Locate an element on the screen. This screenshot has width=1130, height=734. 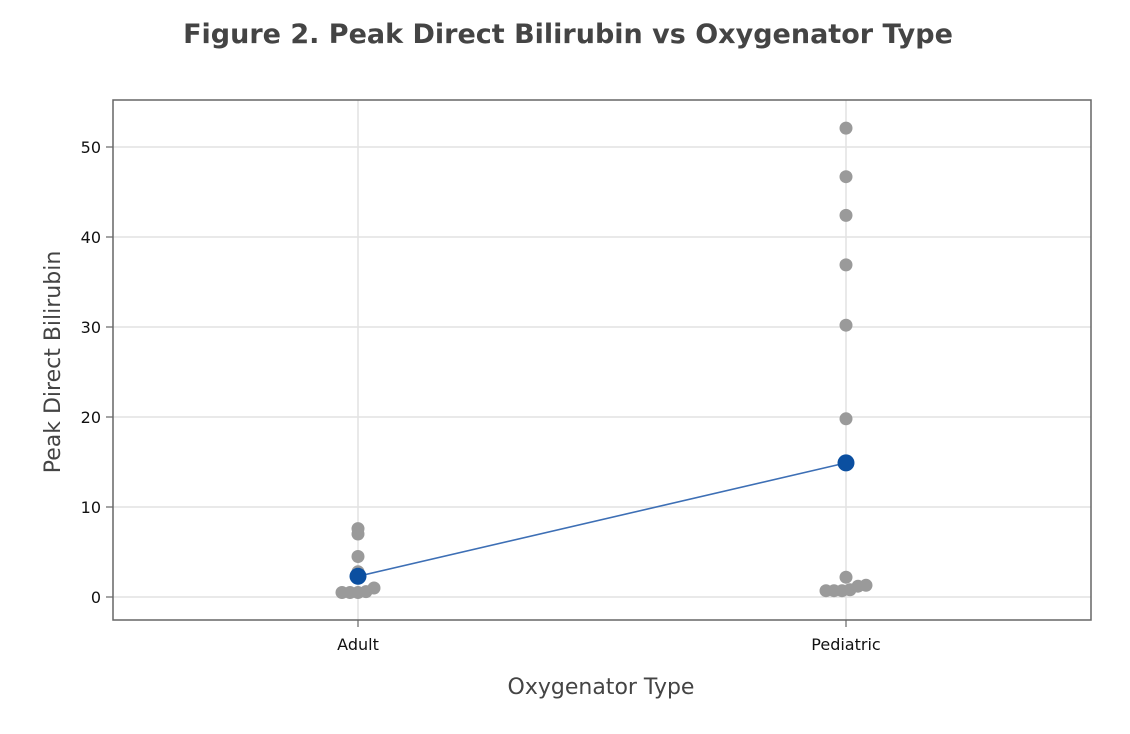
y-tick-label: 0 is located at coordinates (96, 597).